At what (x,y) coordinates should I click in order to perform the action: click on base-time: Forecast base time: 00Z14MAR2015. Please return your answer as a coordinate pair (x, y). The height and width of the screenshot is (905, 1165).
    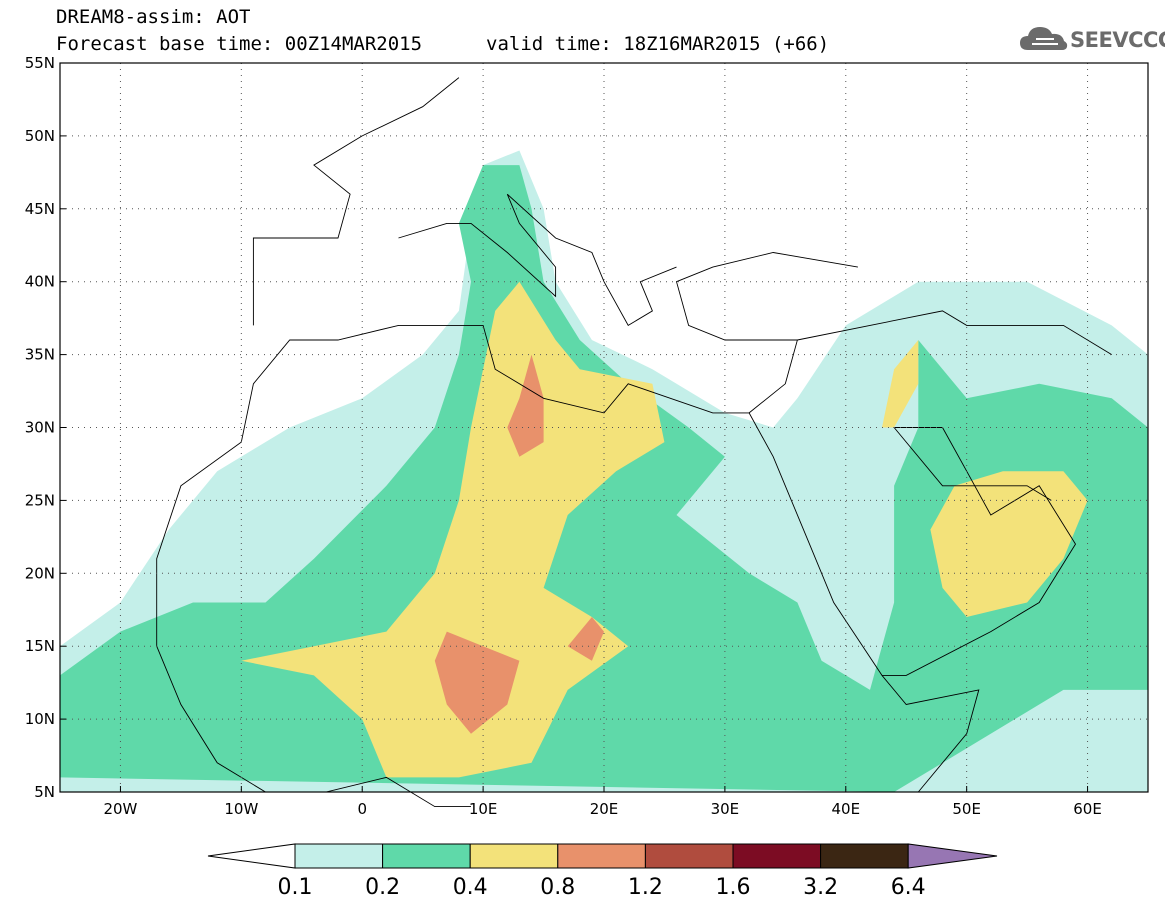
    Looking at the image, I should click on (239, 44).